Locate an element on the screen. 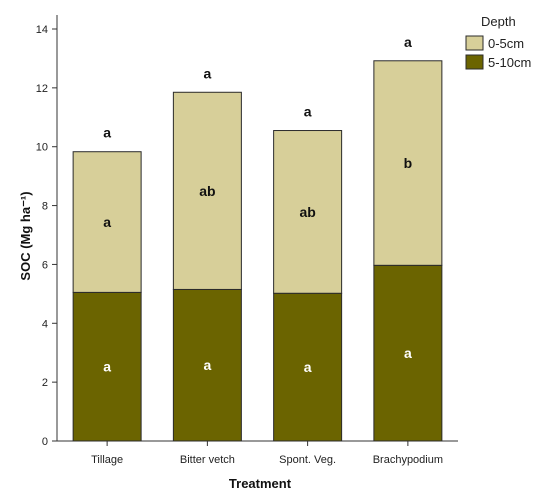 Image resolution: width=550 pixels, height=495 pixels. x-tick-label: Bitter vetch is located at coordinates (207, 460).